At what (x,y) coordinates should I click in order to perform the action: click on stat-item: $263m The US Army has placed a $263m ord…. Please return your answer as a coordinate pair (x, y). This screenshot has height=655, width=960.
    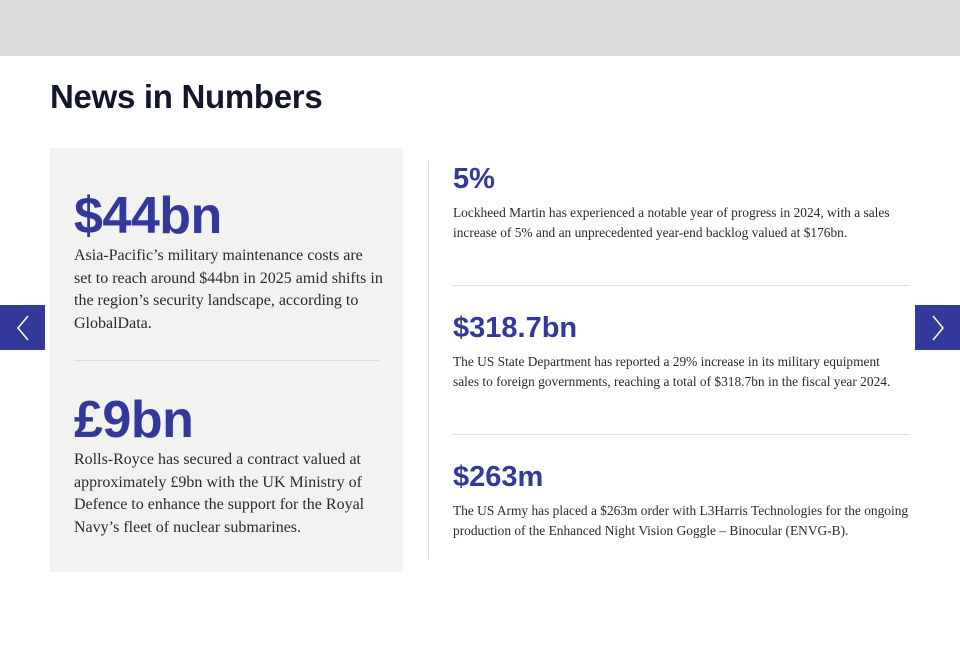
    Looking at the image, I should click on (681, 501).